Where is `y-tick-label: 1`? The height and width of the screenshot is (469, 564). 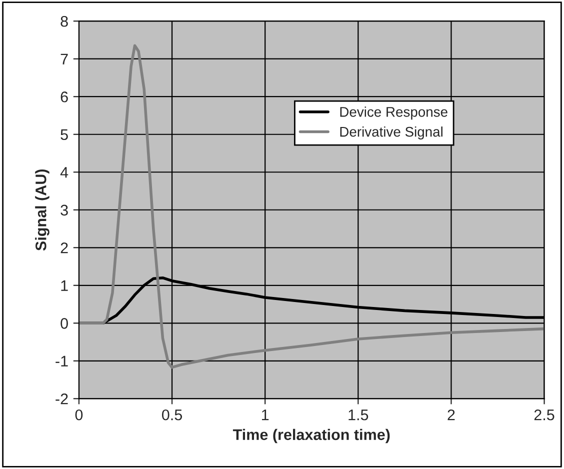 y-tick-label: 1 is located at coordinates (64, 285).